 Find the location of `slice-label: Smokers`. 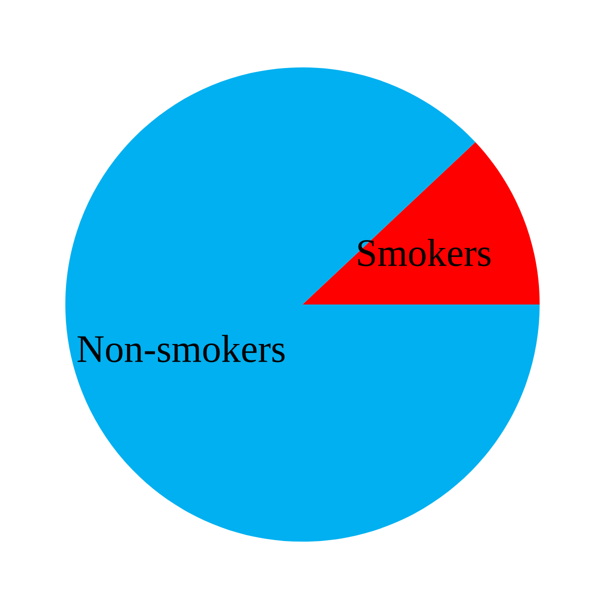

slice-label: Smokers is located at coordinates (424, 252).